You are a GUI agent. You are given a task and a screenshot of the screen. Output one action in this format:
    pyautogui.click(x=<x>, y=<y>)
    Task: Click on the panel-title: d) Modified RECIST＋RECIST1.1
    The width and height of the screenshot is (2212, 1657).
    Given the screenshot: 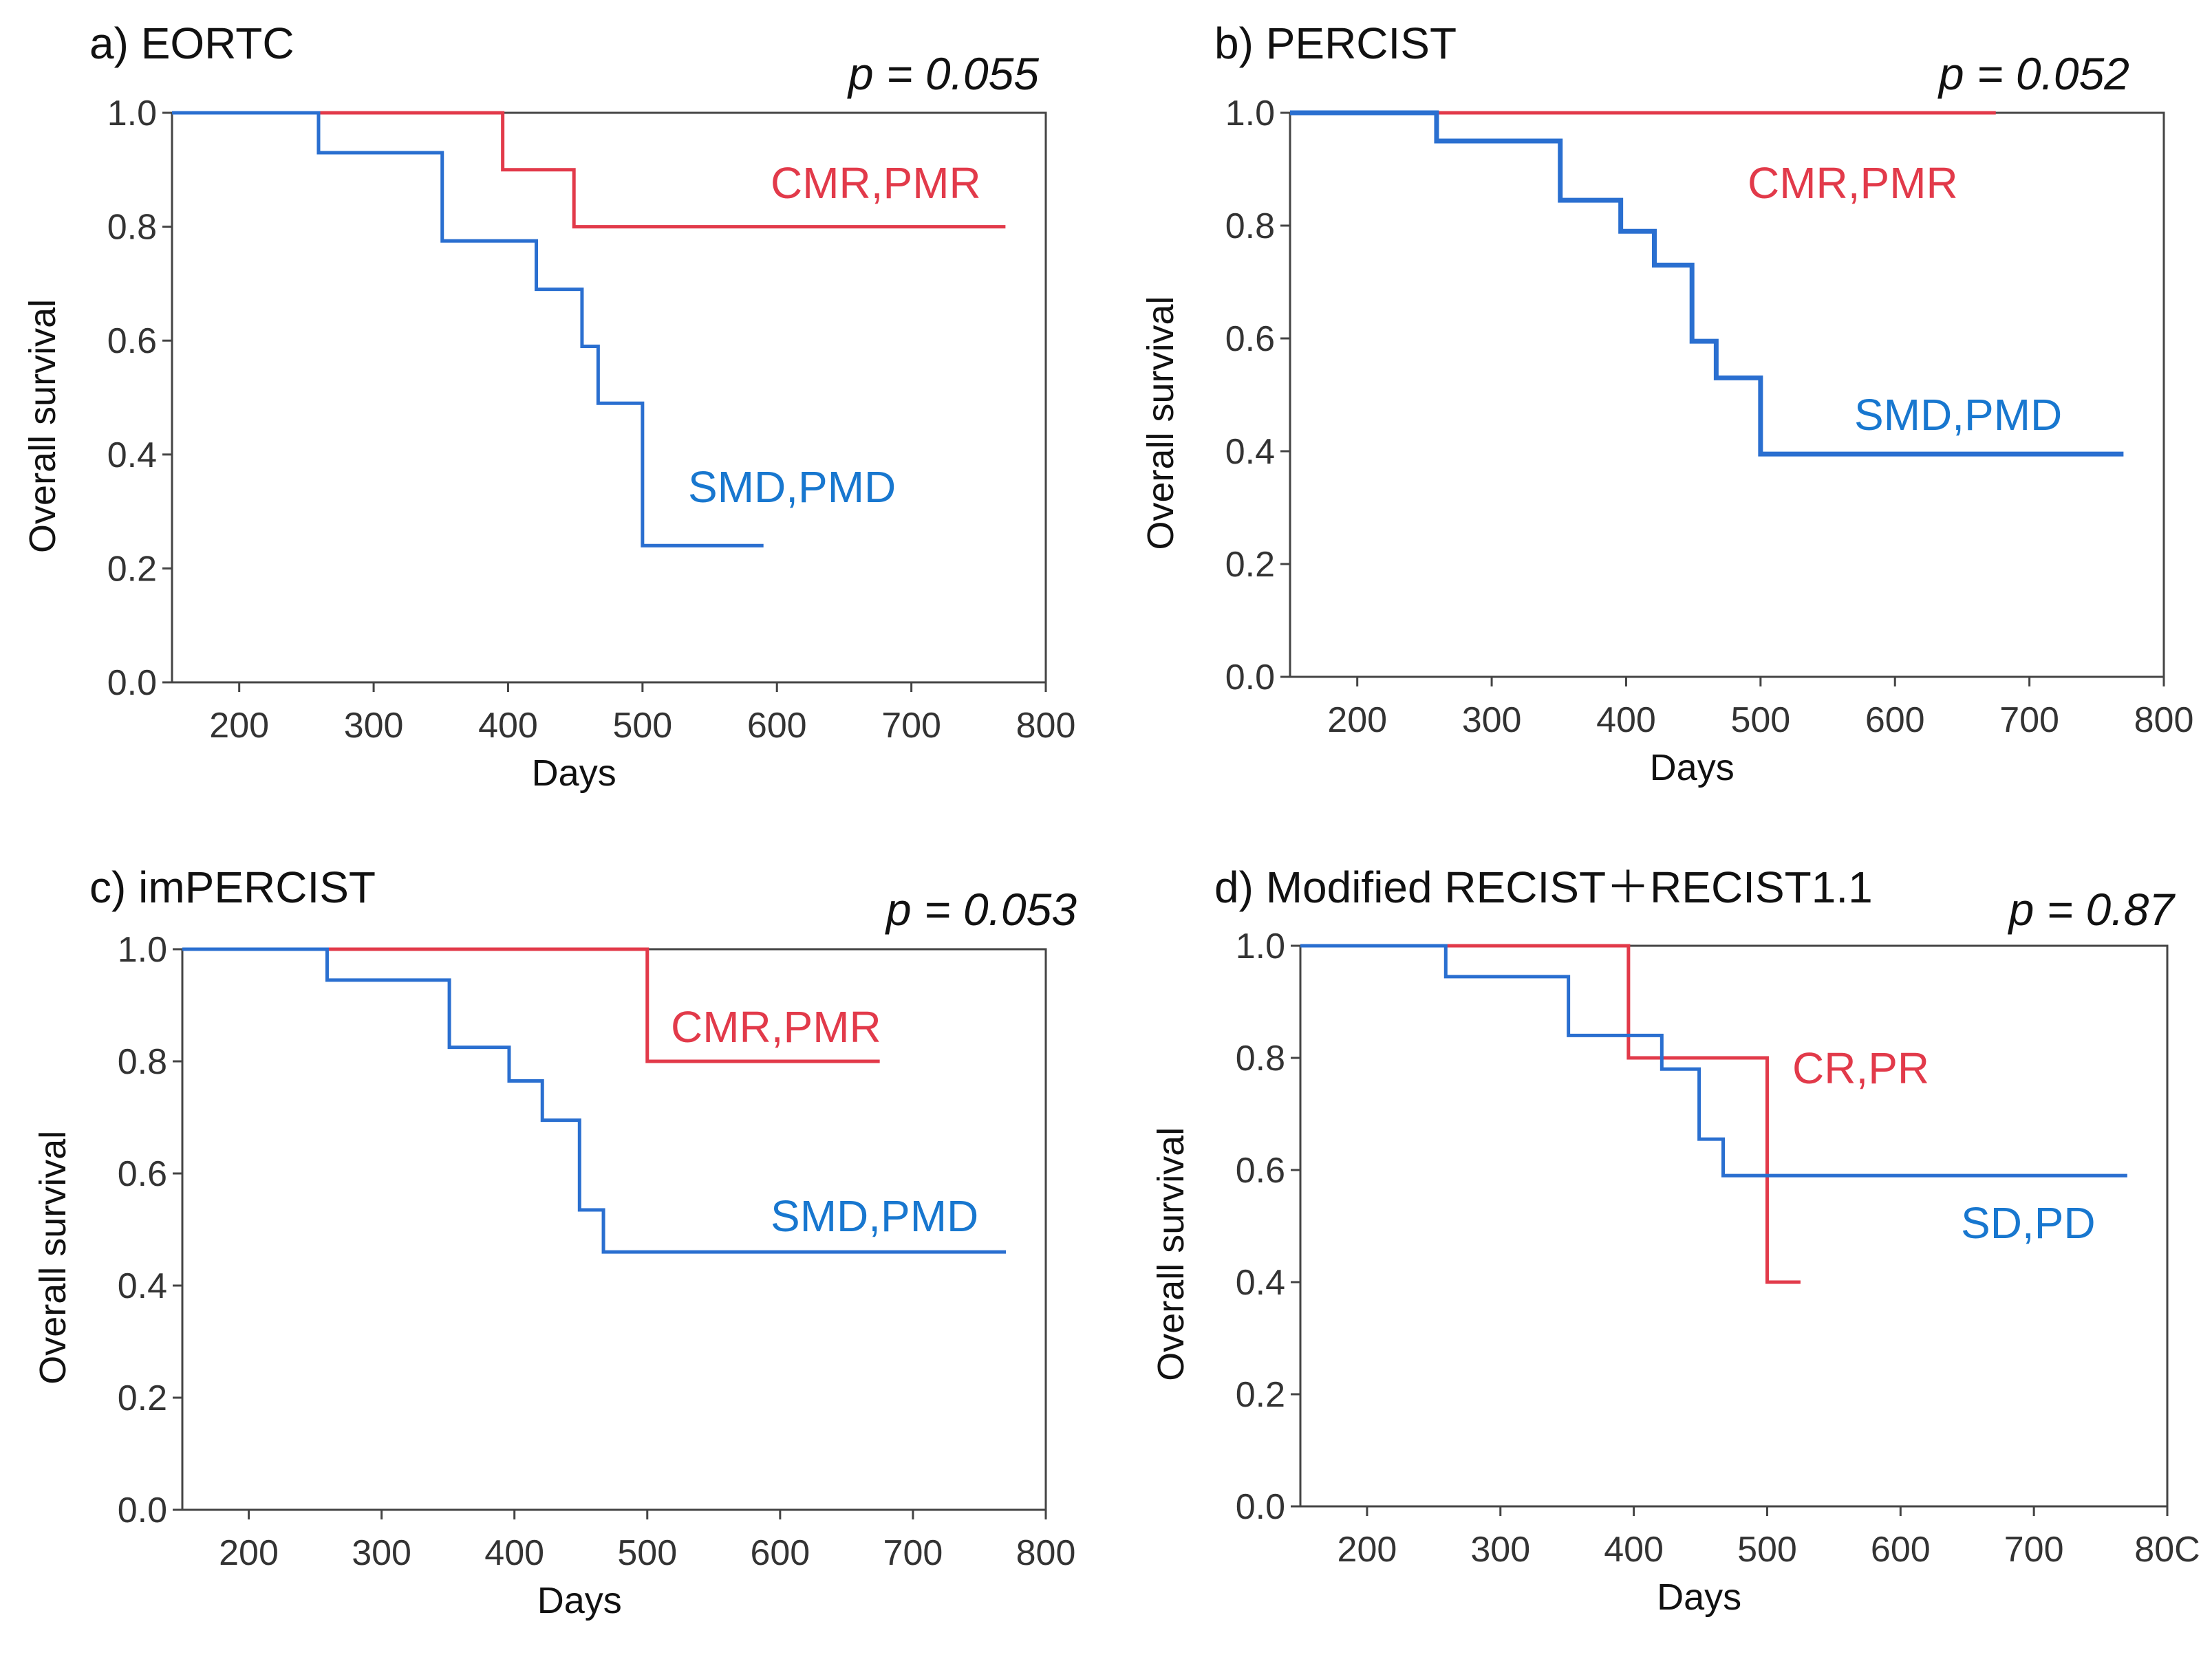 What is the action you would take?
    pyautogui.click(x=1543, y=887)
    